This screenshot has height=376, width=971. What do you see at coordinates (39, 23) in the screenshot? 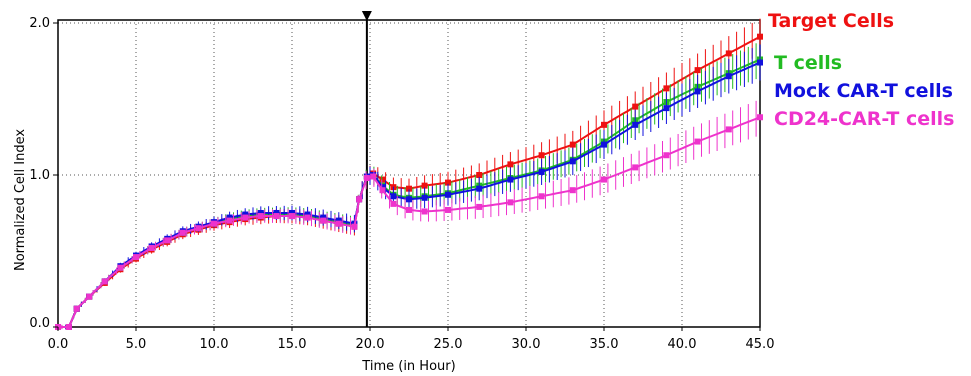
I see `y-tick-label: 2.0` at bounding box center [39, 23].